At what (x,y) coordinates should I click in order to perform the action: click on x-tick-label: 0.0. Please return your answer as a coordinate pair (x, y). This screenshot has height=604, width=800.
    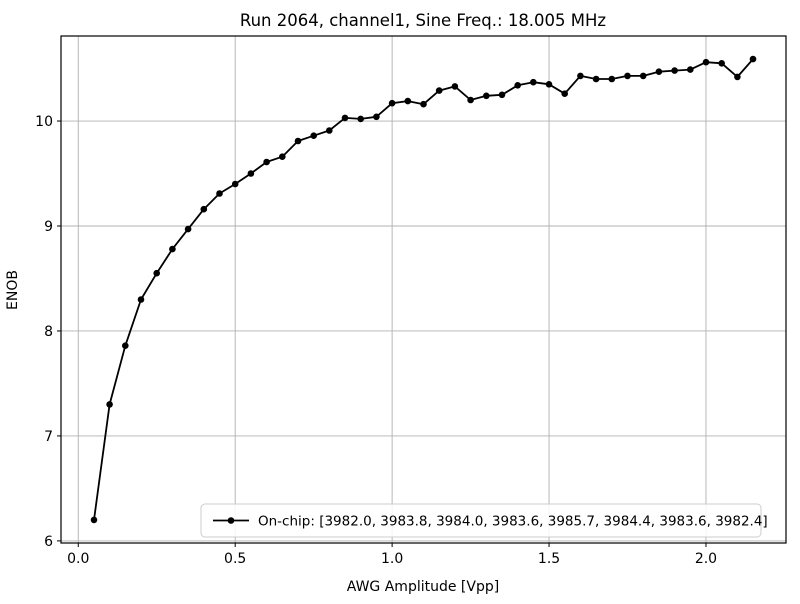
    Looking at the image, I should click on (78, 559).